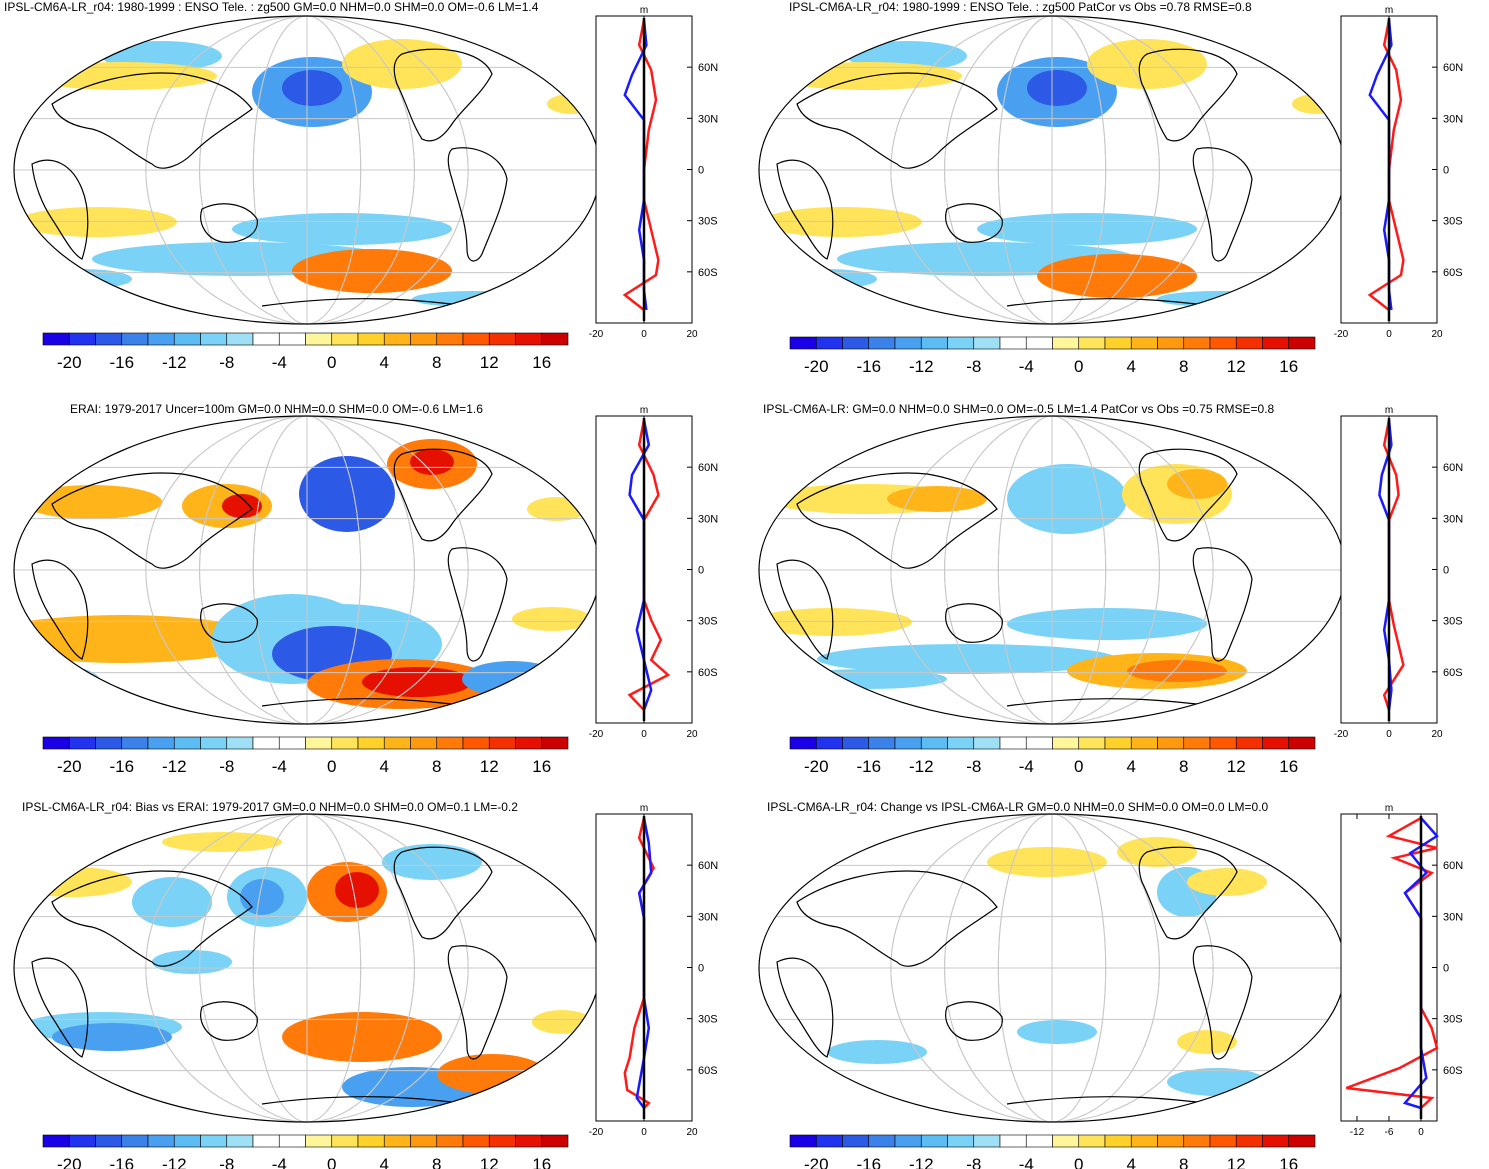 The height and width of the screenshot is (1169, 1489). I want to click on zonal-profile: m 60N 30N 0 30S 60S -20 0 20, so click(1398, 572).